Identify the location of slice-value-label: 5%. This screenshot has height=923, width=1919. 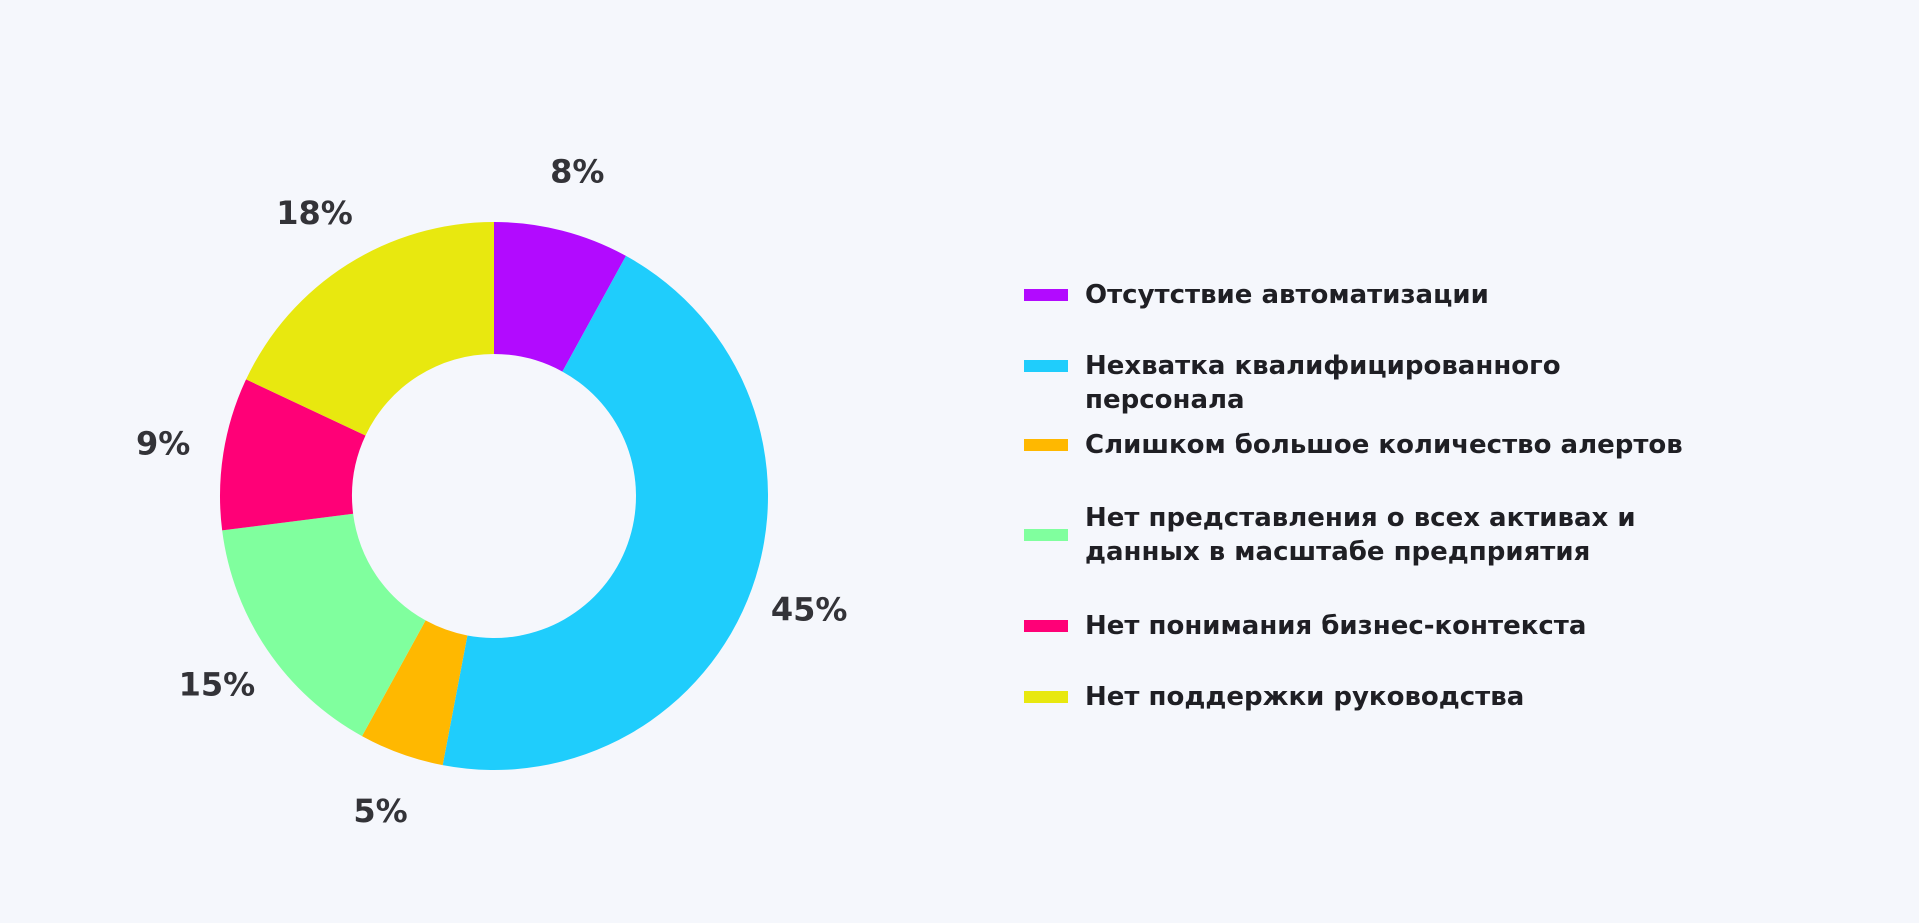
(380, 811).